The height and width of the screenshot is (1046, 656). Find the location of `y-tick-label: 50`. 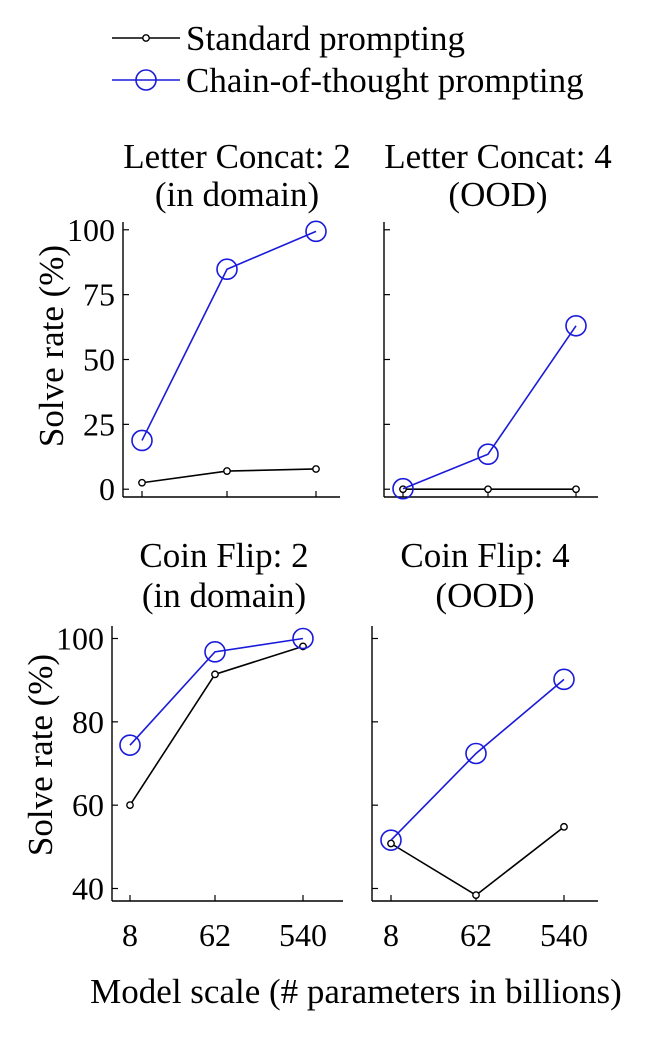

y-tick-label: 50 is located at coordinates (99, 360).